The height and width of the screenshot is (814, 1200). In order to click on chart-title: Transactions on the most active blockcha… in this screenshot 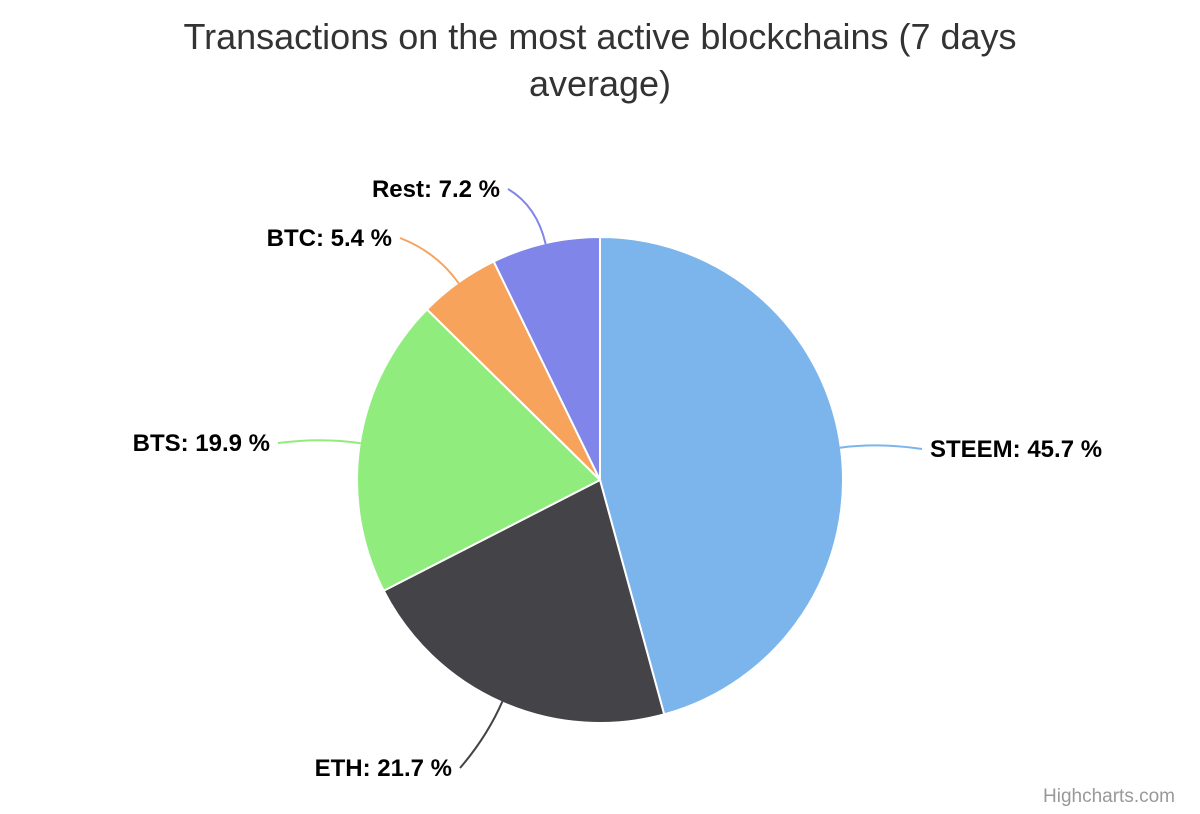, I will do `click(600, 60)`.